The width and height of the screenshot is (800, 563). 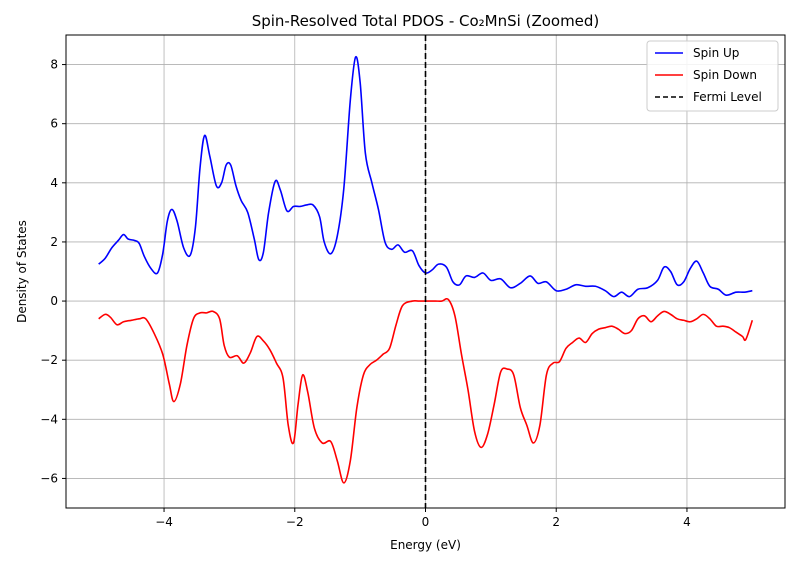 What do you see at coordinates (727, 97) in the screenshot?
I see `legend-label-fermi-level: Fermi Level` at bounding box center [727, 97].